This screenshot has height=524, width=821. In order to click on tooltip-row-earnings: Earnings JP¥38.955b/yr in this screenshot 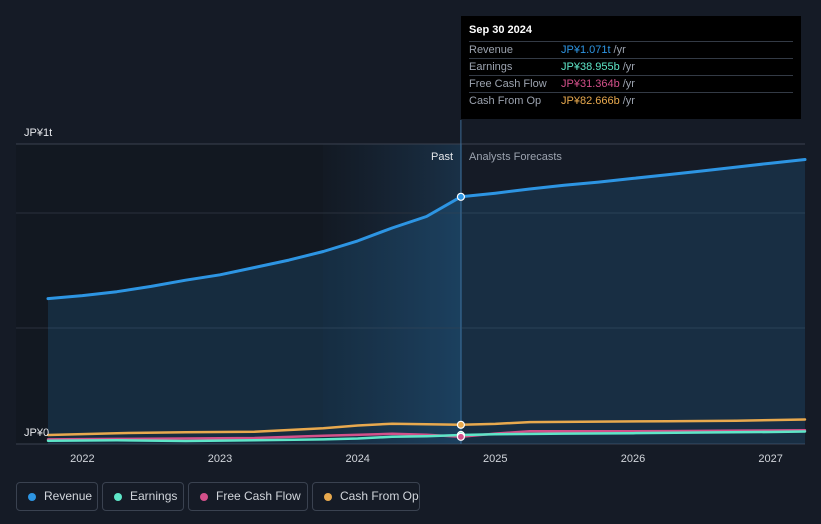, I will do `click(631, 67)`.